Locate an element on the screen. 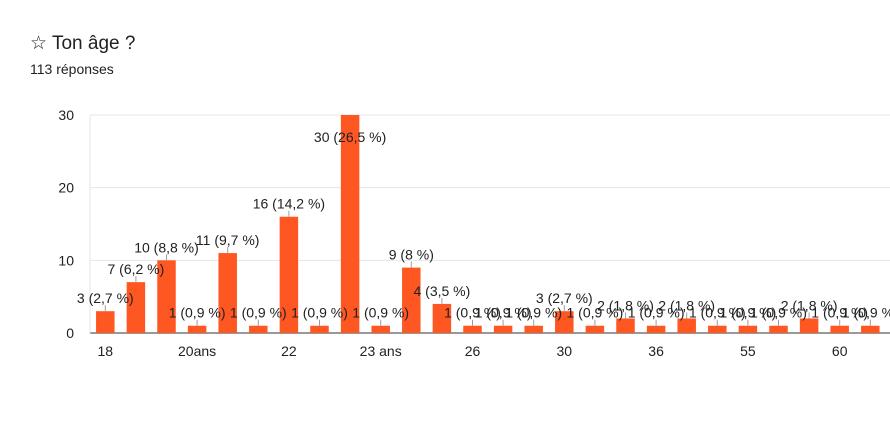 The image size is (890, 424). x-tick-label: 60 is located at coordinates (840, 351).